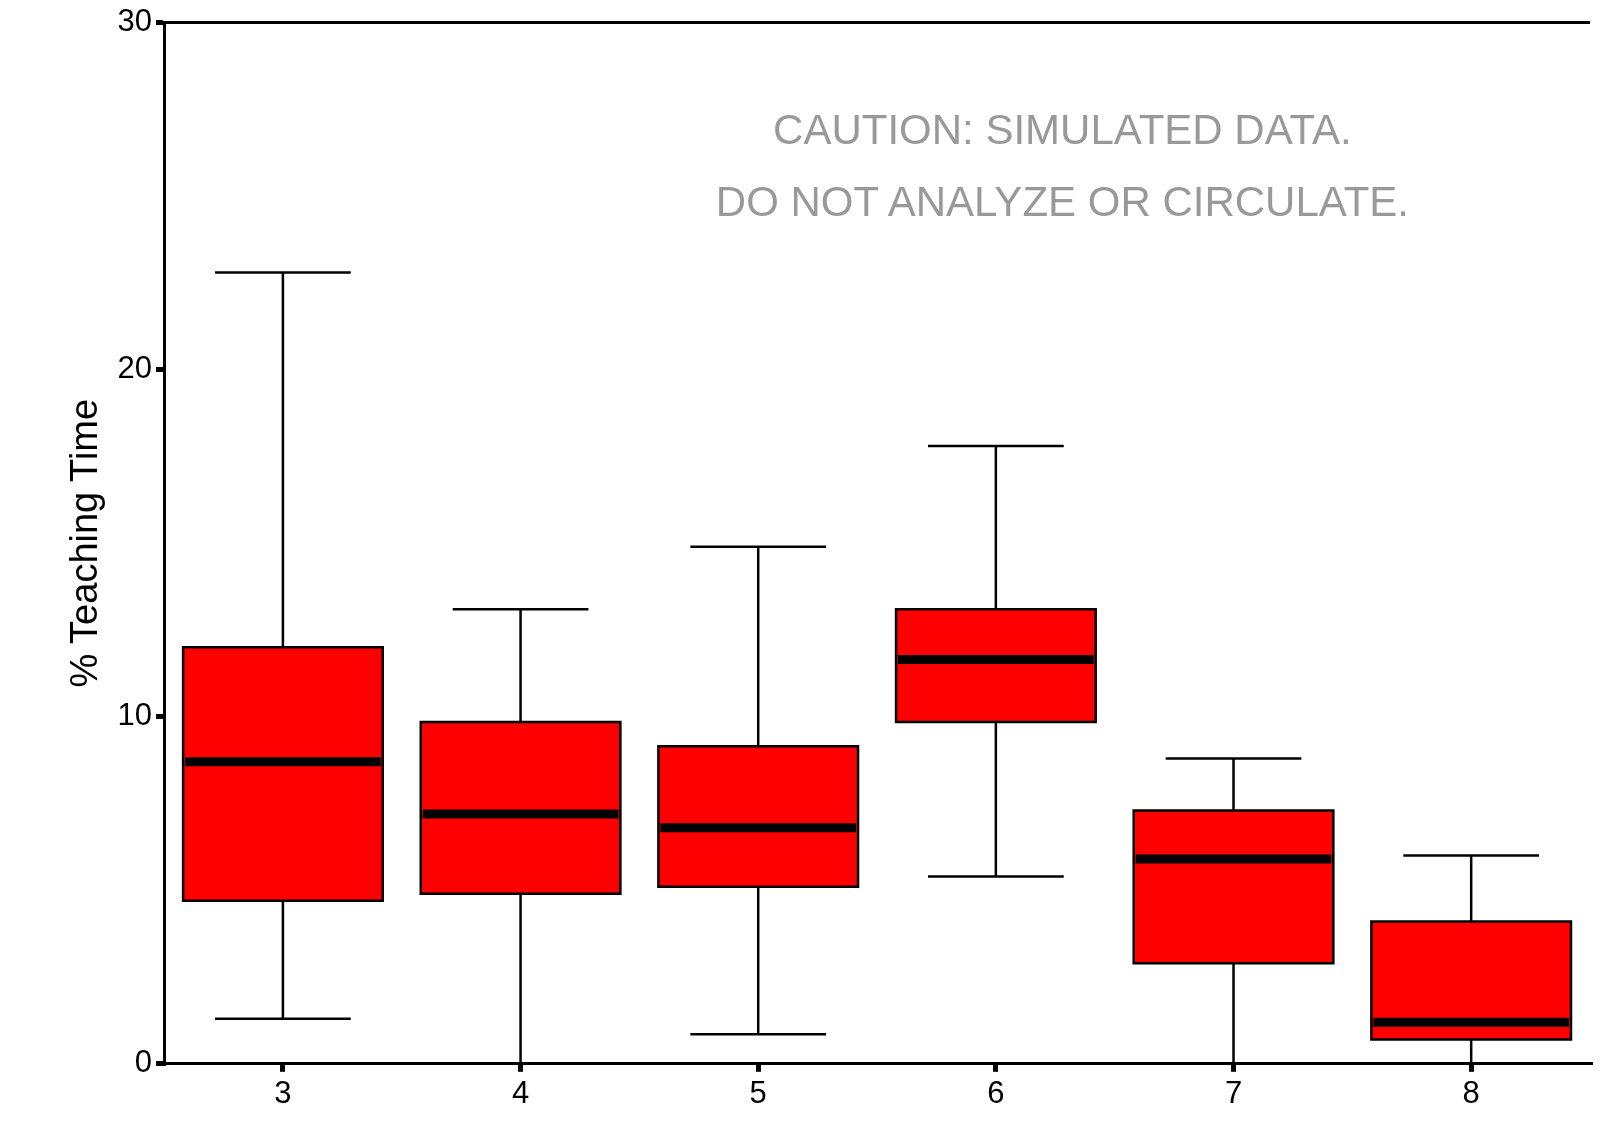 The height and width of the screenshot is (1123, 1610). I want to click on annotation: DO NOT ANALYZE OR CIRCULATE., so click(1062, 202).